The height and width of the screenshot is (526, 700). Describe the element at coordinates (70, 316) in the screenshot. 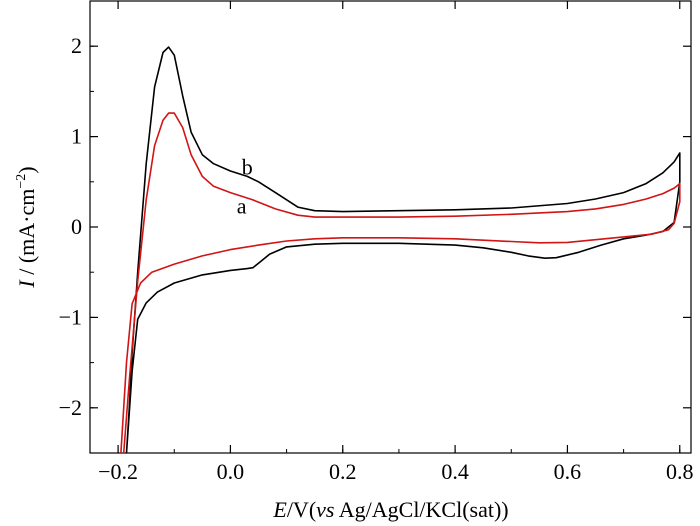

I see `y-tick-label: −1` at that location.